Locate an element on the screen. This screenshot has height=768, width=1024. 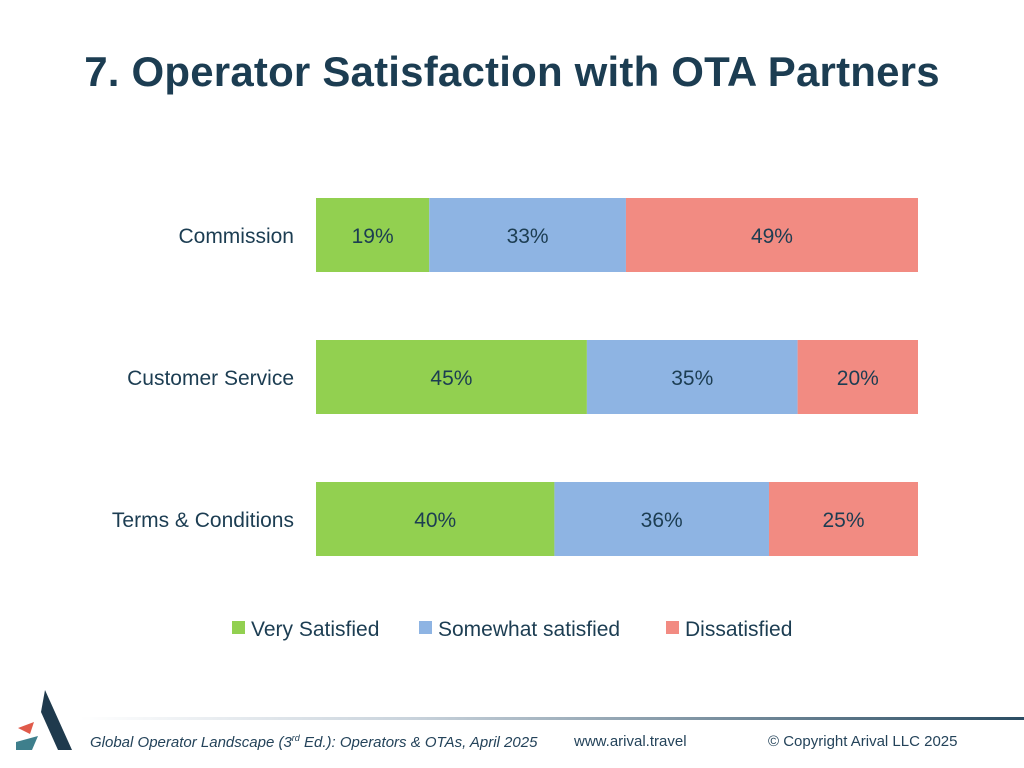
data-label: 45% is located at coordinates (451, 378).